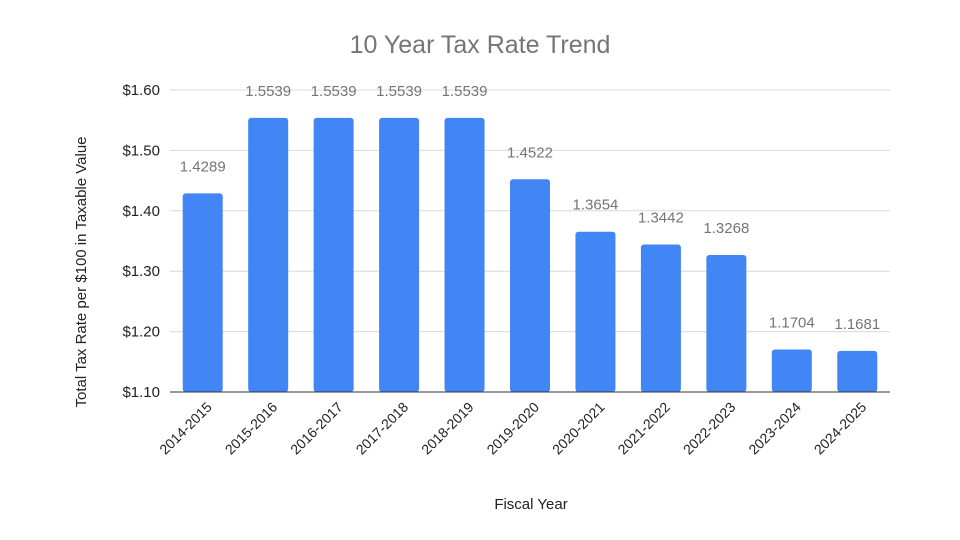 The width and height of the screenshot is (960, 540). I want to click on data-label: 1.3268, so click(726, 228).